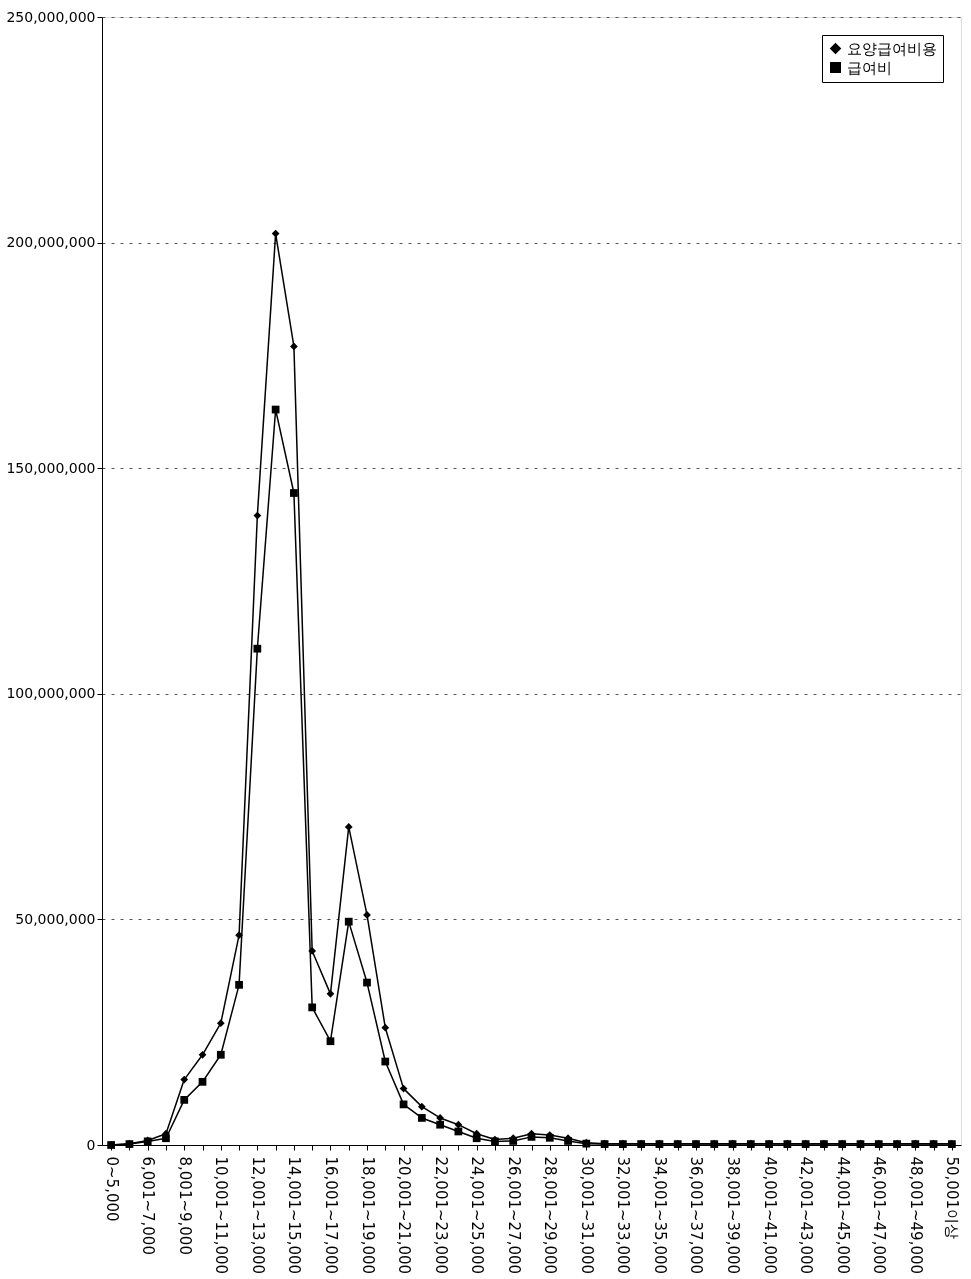  Describe the element at coordinates (869, 67) in the screenshot. I see `legend-label: 급여비` at that location.